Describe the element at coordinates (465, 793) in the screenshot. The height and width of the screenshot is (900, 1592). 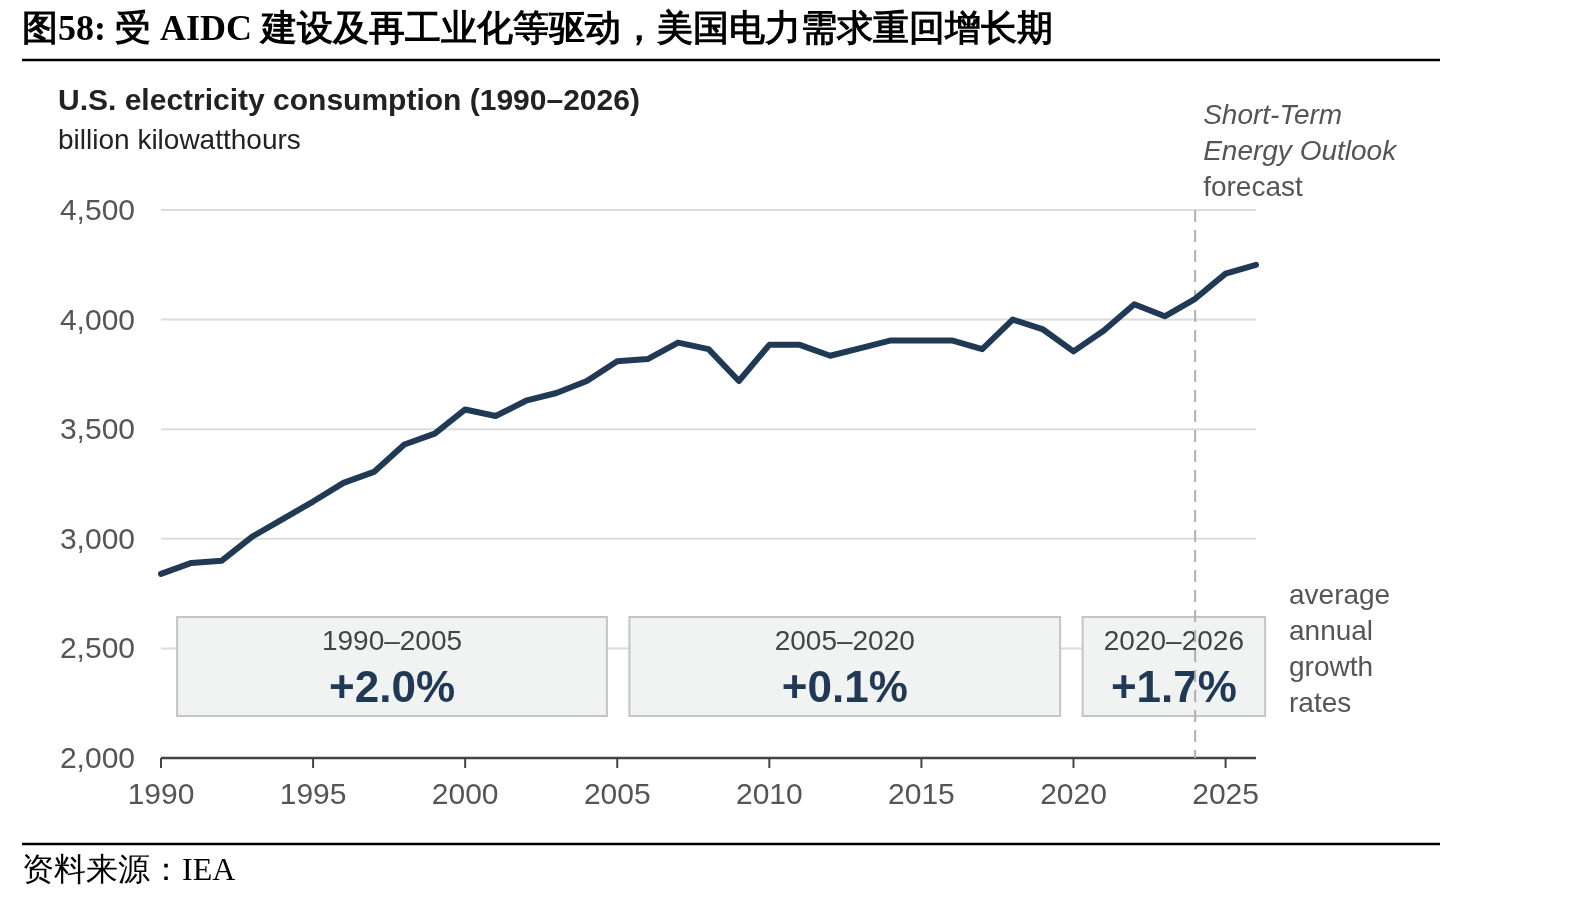
I see `x-tick-label: 2000` at that location.